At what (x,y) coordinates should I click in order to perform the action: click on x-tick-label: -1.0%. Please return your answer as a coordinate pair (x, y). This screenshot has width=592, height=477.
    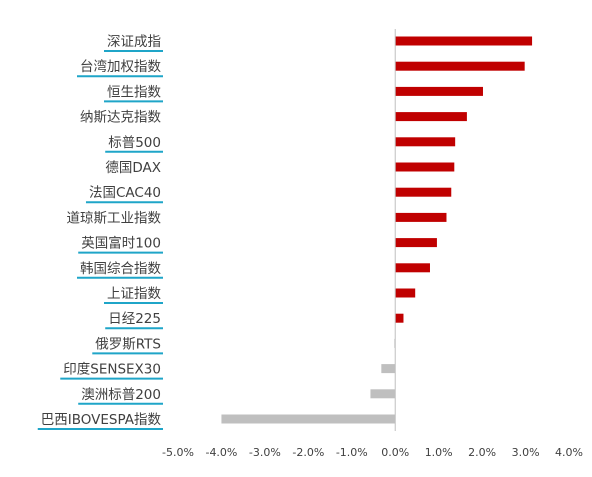
    Looking at the image, I should click on (352, 452).